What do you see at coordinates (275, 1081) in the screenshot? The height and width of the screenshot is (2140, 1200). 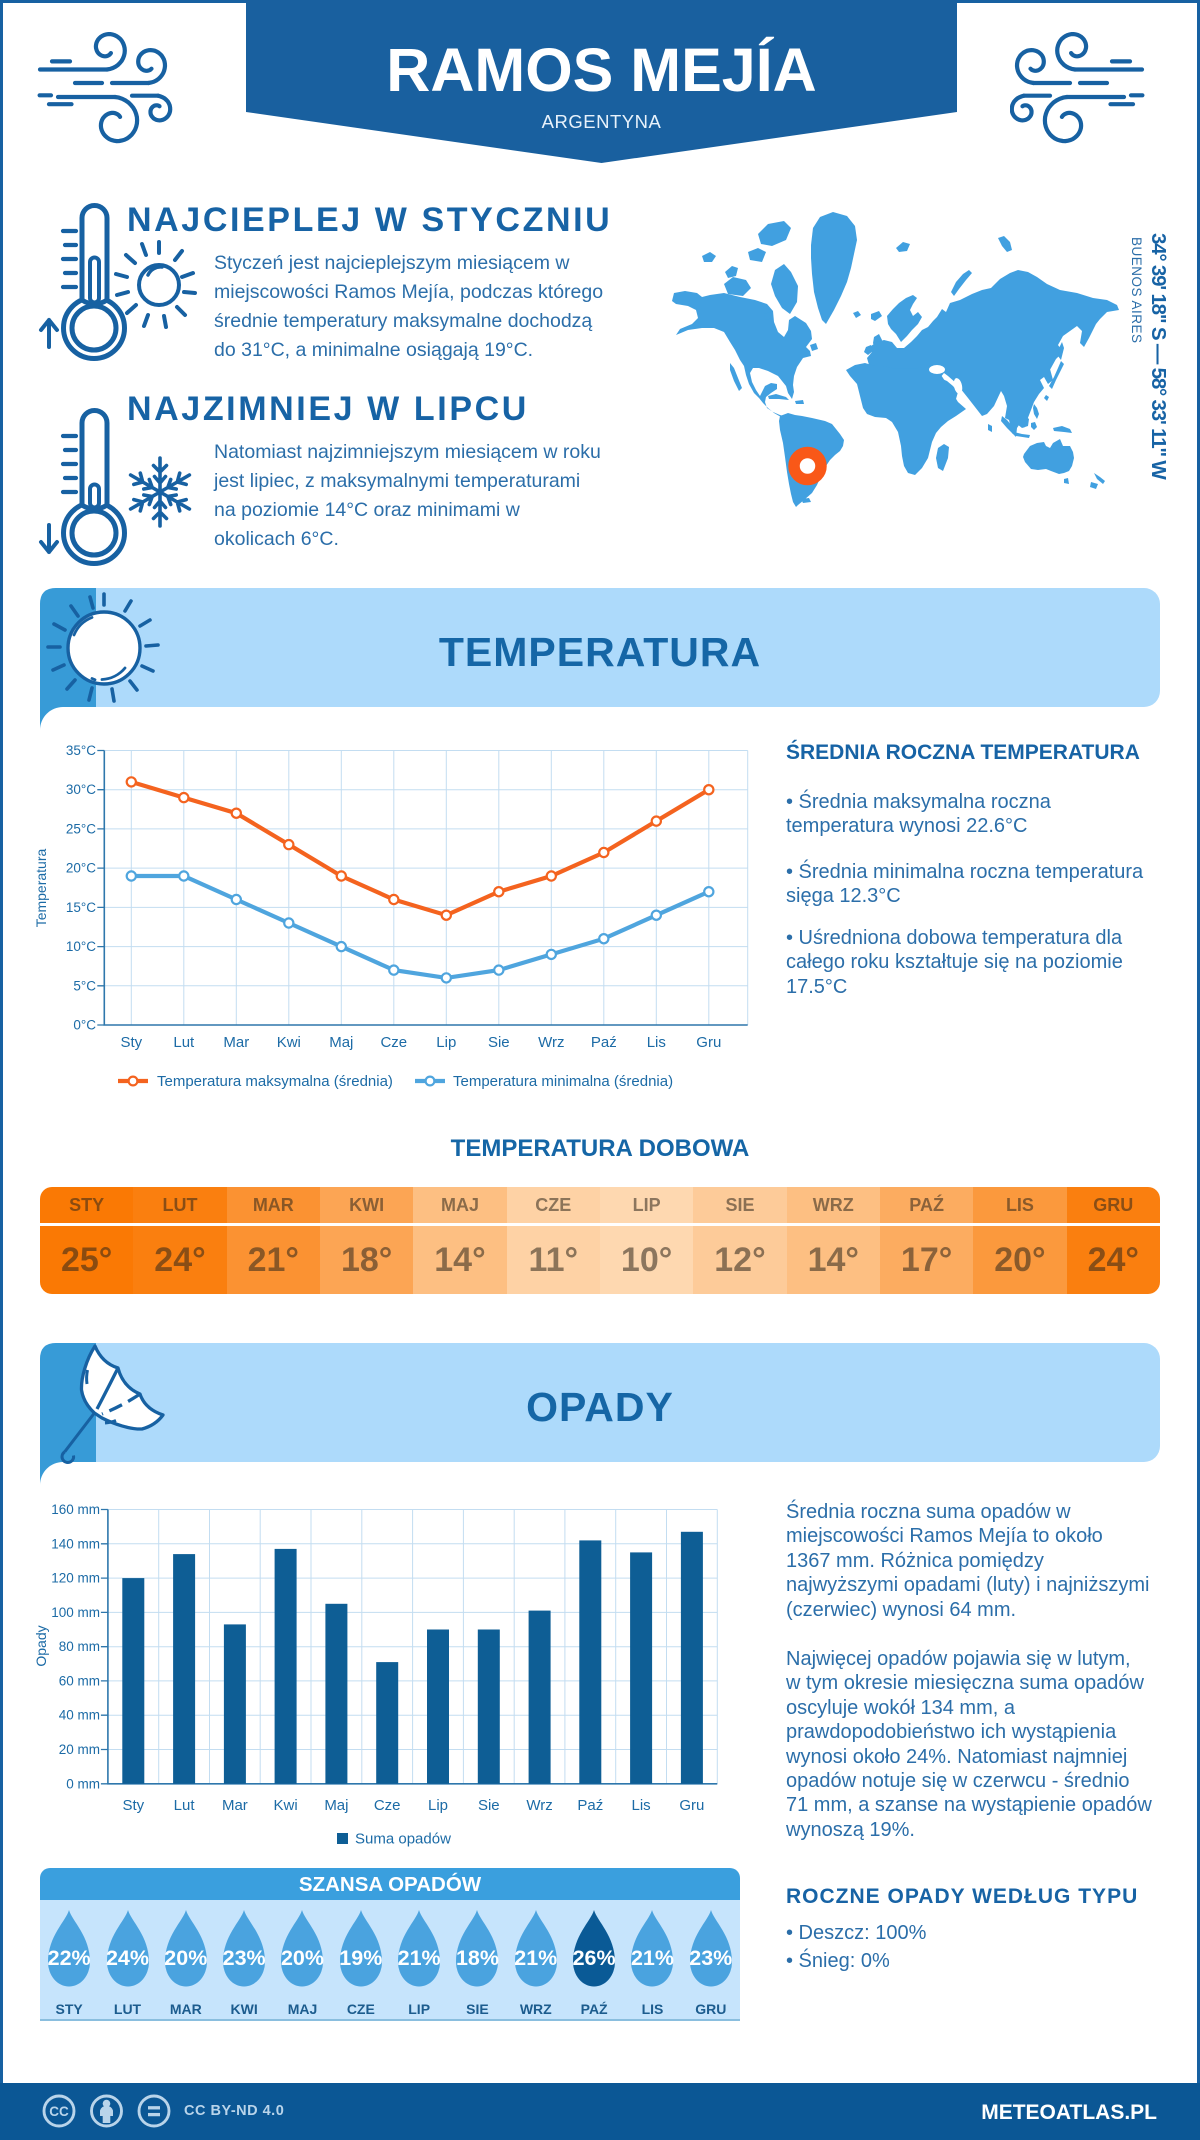 I see `svg-text:Temperatura maksymalna (średni: Temperatura maksymalna (średnia)` at bounding box center [275, 1081].